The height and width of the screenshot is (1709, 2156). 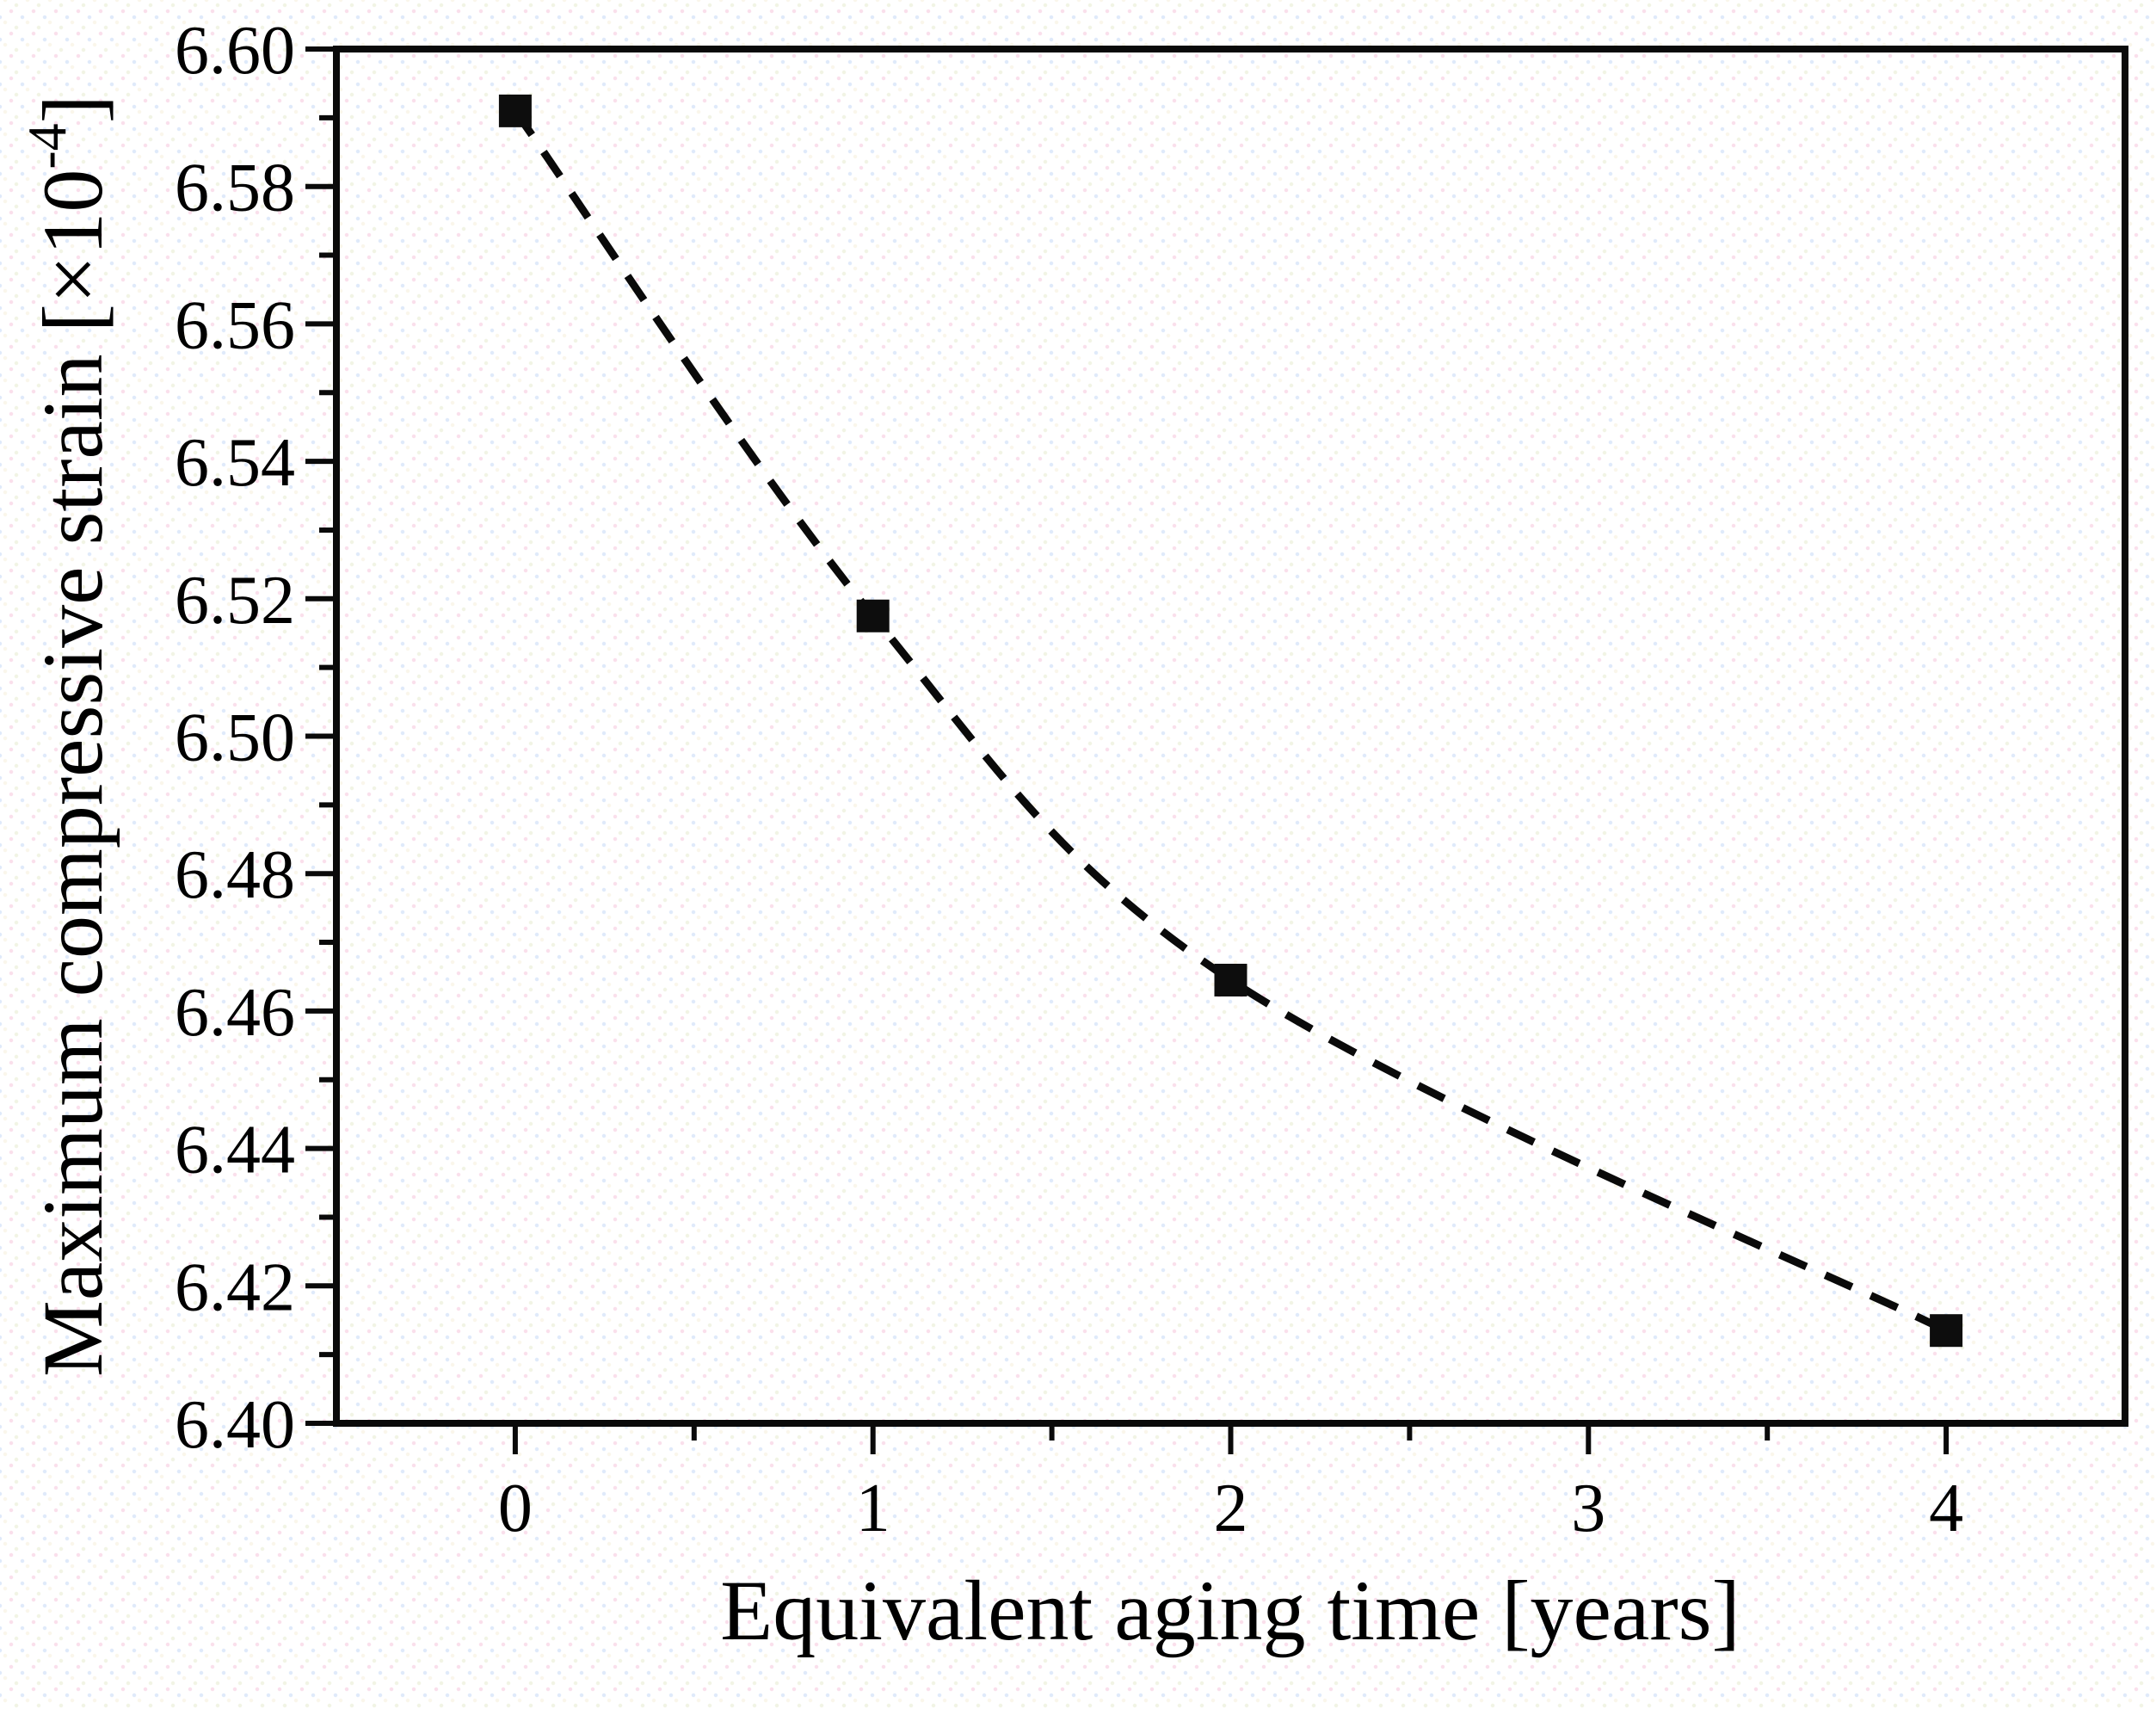 What do you see at coordinates (1946, 1508) in the screenshot?
I see `x-tick-label: 4` at bounding box center [1946, 1508].